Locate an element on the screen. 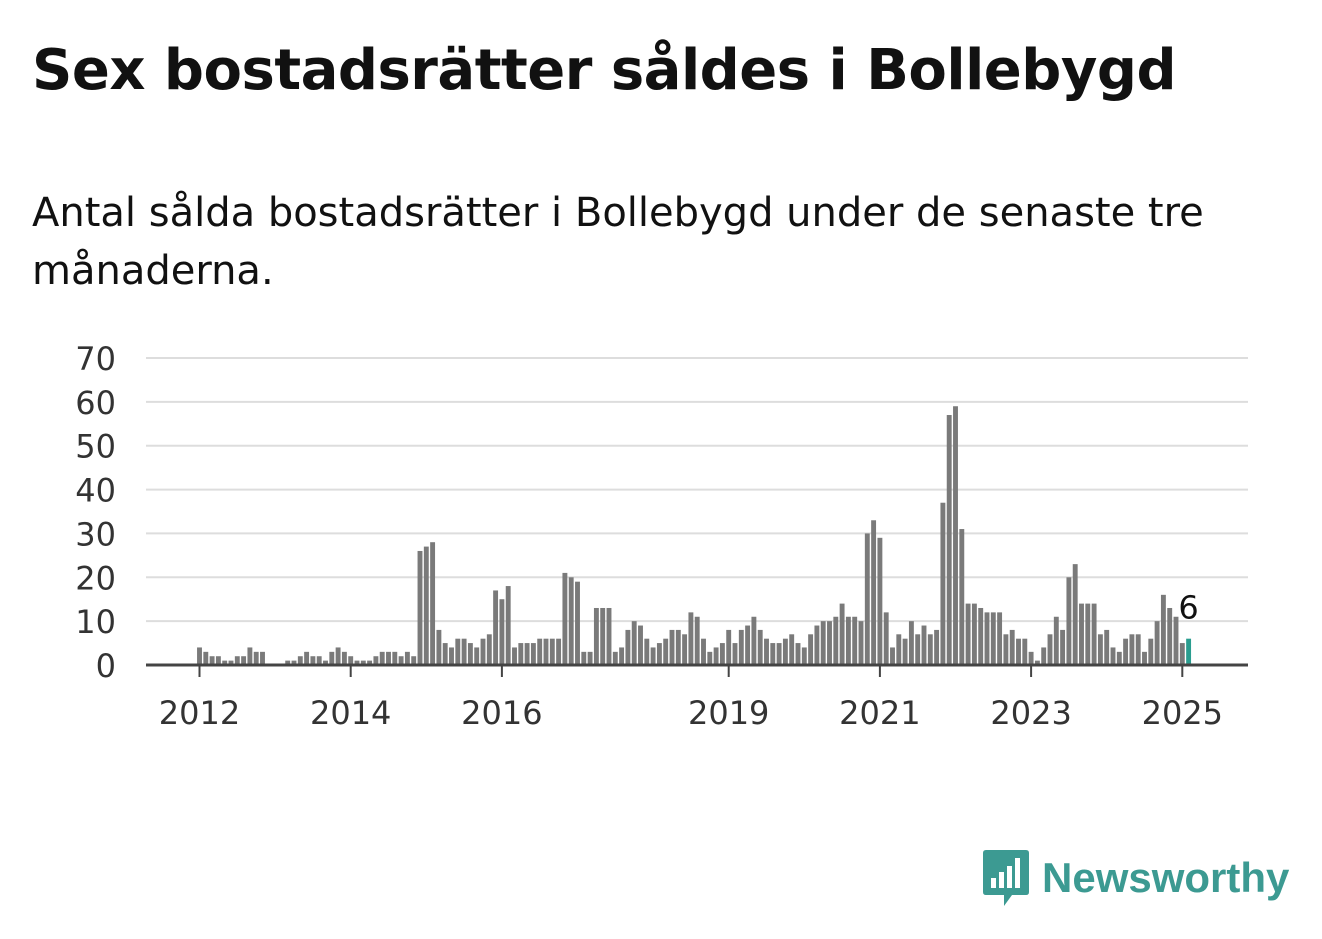 This screenshot has height=939, width=1322. y-tick-label: 0 is located at coordinates (106, 666).